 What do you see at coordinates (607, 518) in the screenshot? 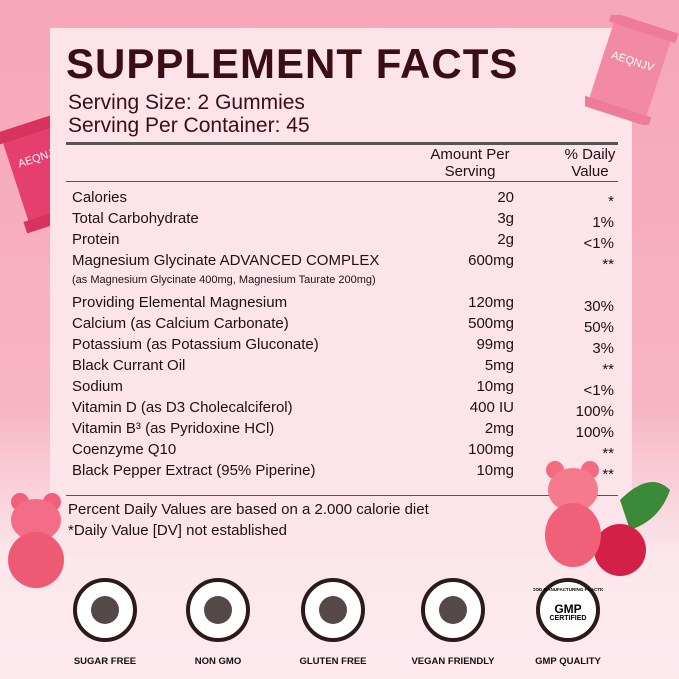
I see `bear-and-raspberry` at bounding box center [607, 518].